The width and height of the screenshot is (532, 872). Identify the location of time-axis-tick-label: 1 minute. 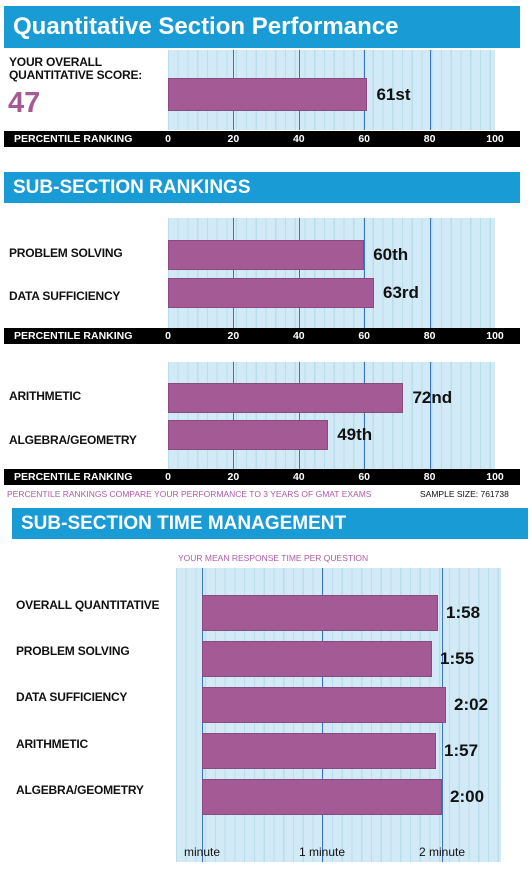
(322, 852).